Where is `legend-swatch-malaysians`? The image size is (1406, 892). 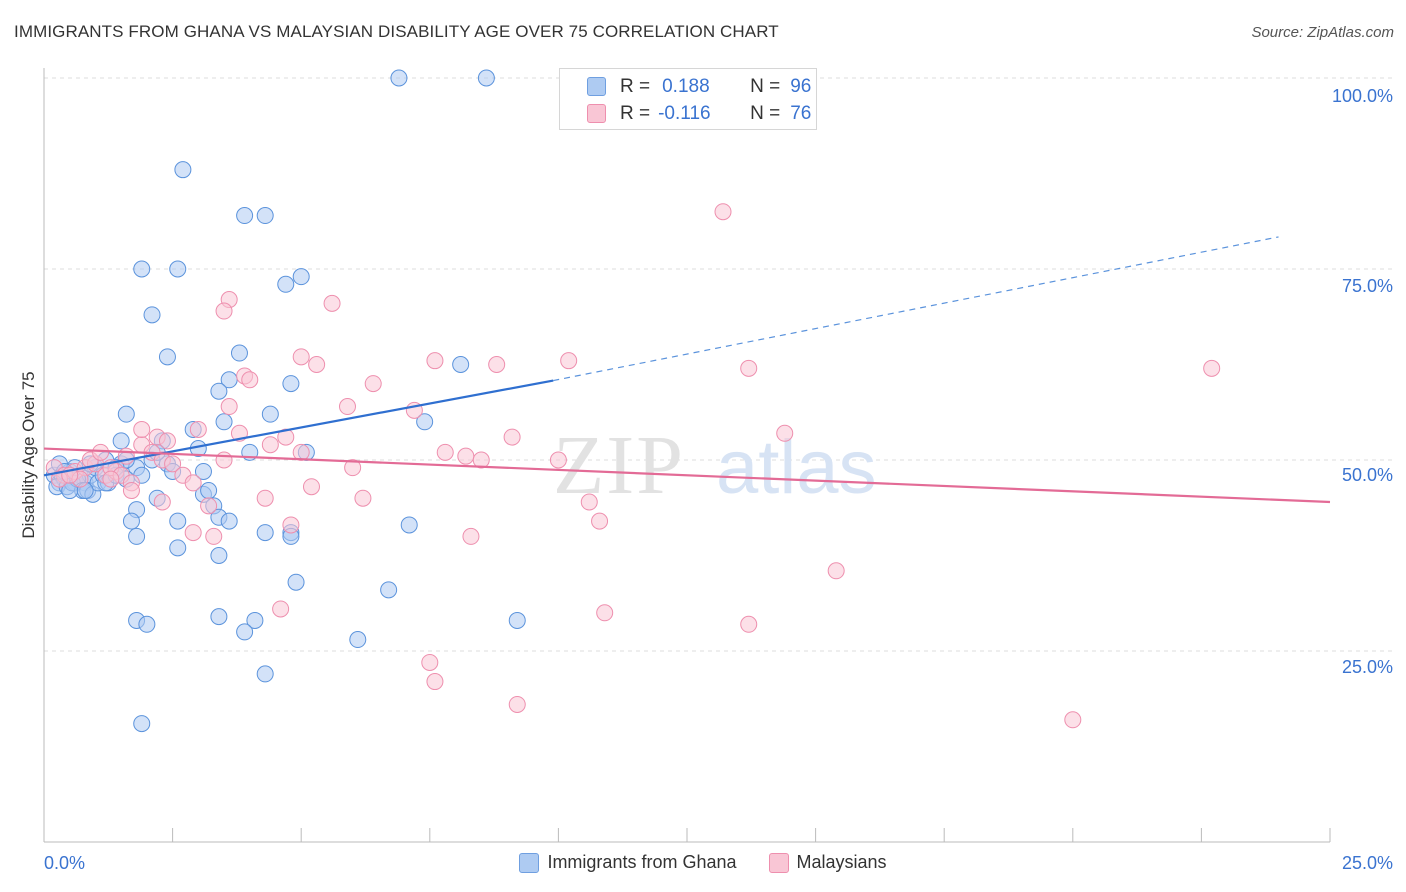 legend-swatch-malaysians is located at coordinates (778, 862).